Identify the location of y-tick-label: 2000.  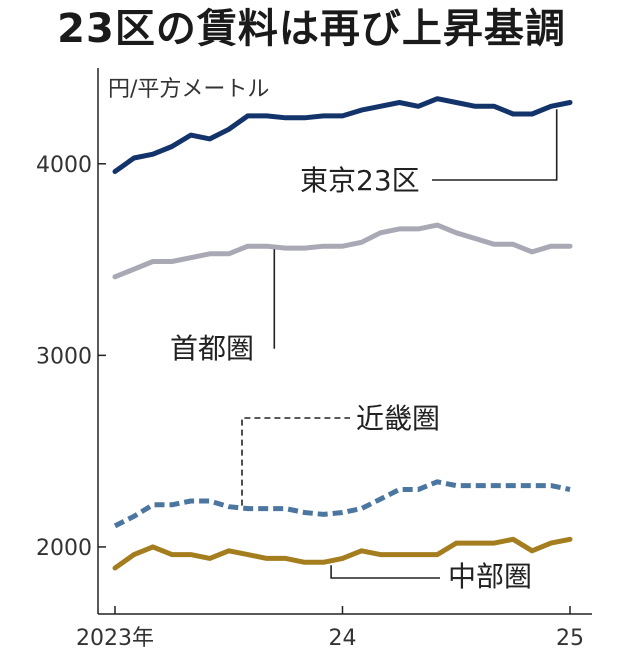
(64, 548).